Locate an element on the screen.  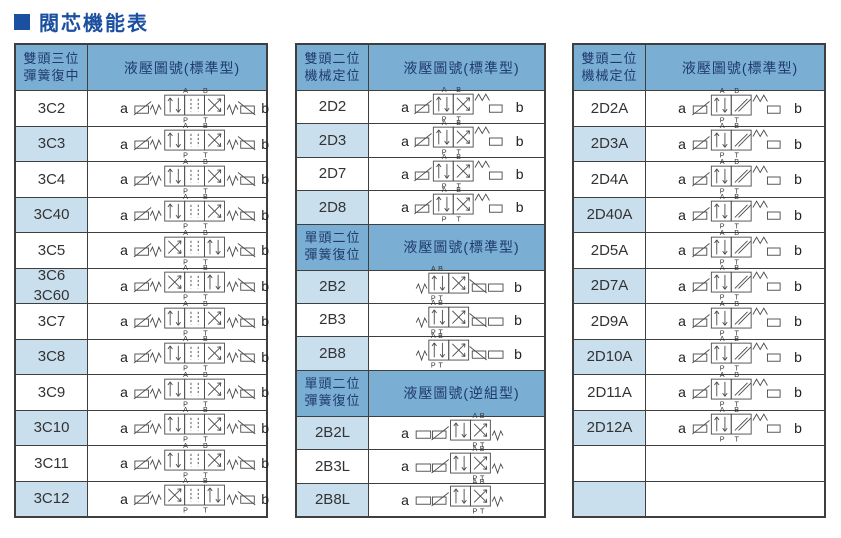
valve-code: 3C11 is located at coordinates (51, 463).